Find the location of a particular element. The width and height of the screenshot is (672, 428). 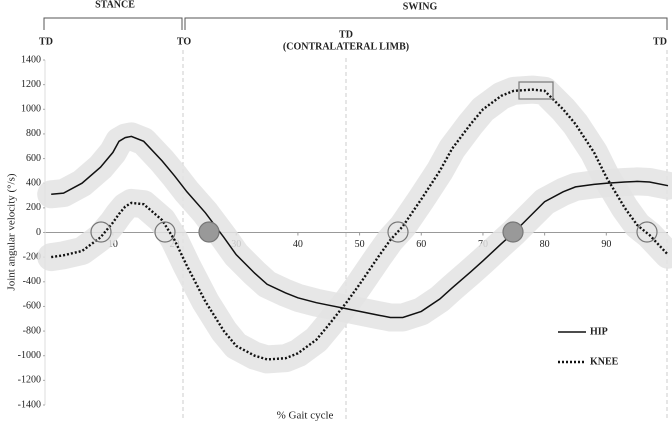

legend-label: KNEE is located at coordinates (604, 361).